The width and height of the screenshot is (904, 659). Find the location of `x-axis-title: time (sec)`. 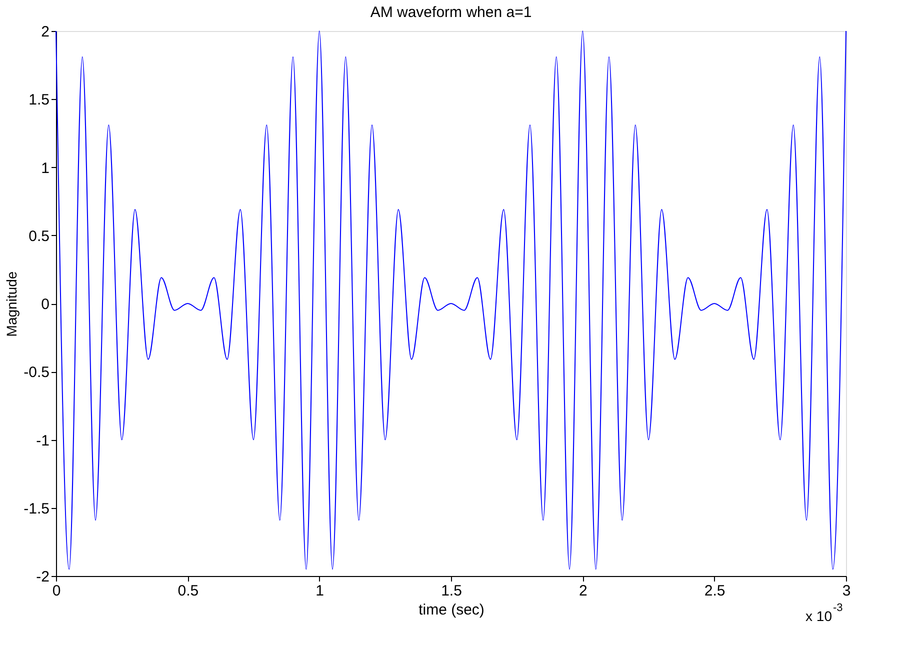

x-axis-title: time (sec) is located at coordinates (451, 610).